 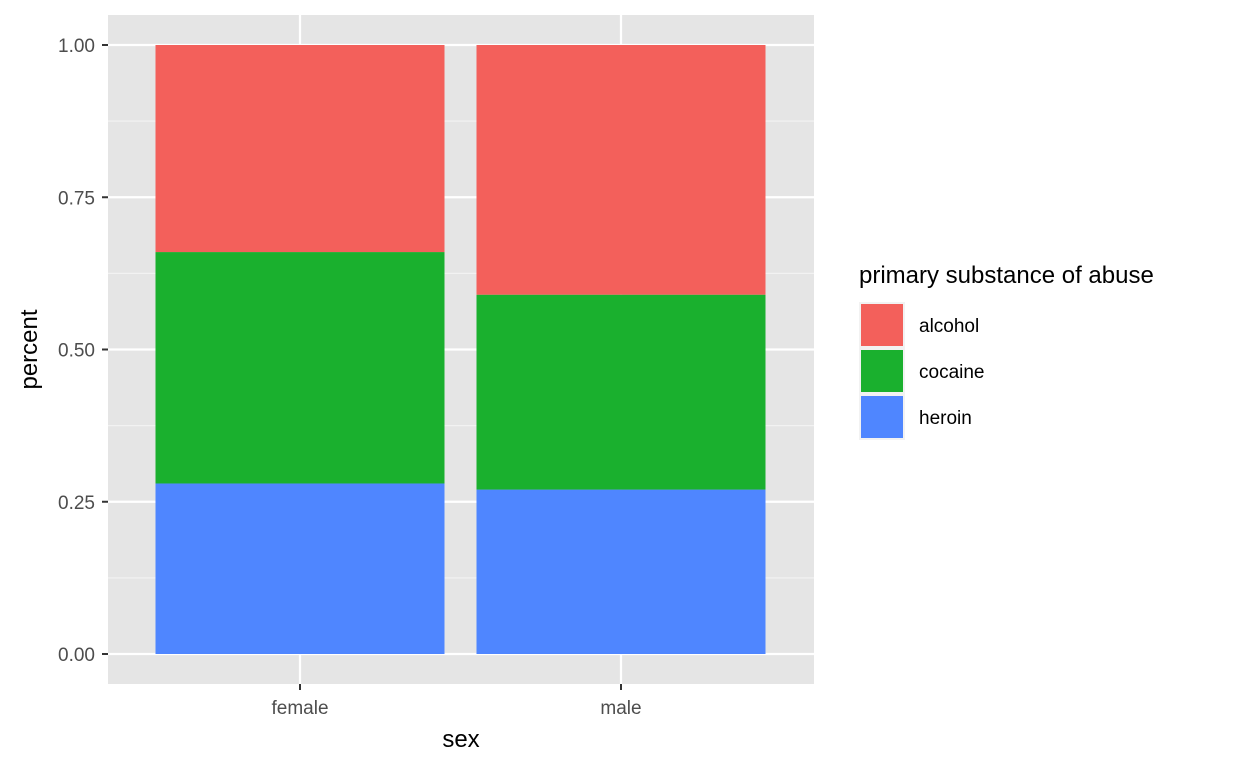 What do you see at coordinates (456, 701) in the screenshot?
I see `x-axis: female male` at bounding box center [456, 701].